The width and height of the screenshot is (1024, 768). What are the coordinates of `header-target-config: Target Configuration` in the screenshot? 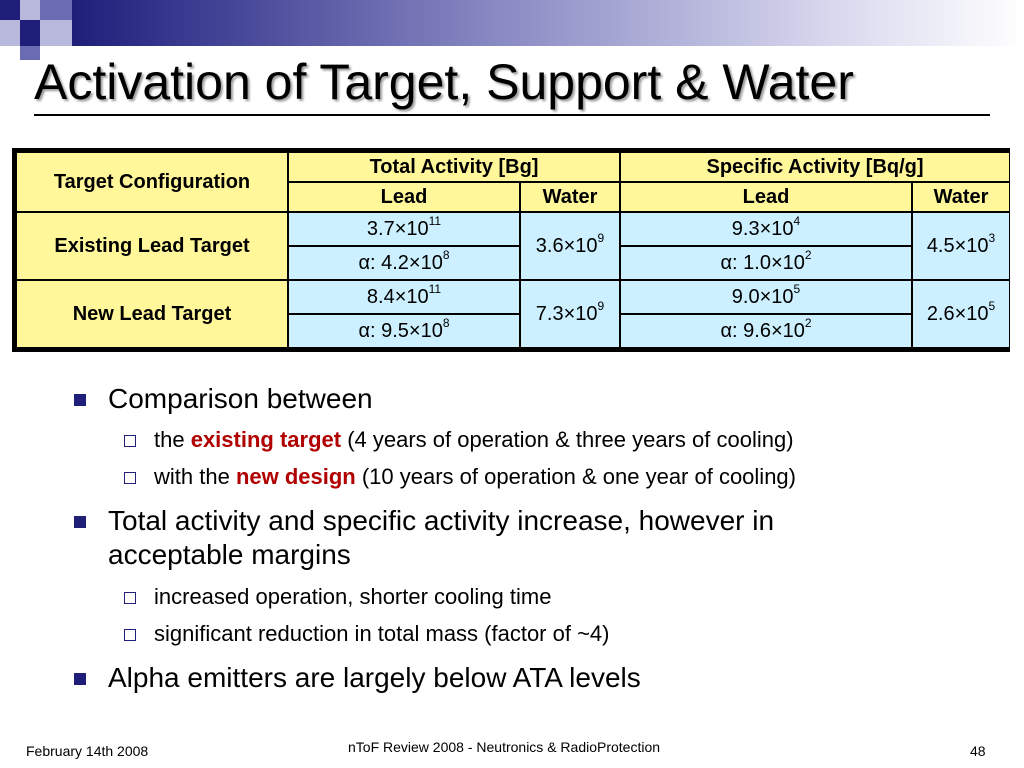 It's located at (152, 182).